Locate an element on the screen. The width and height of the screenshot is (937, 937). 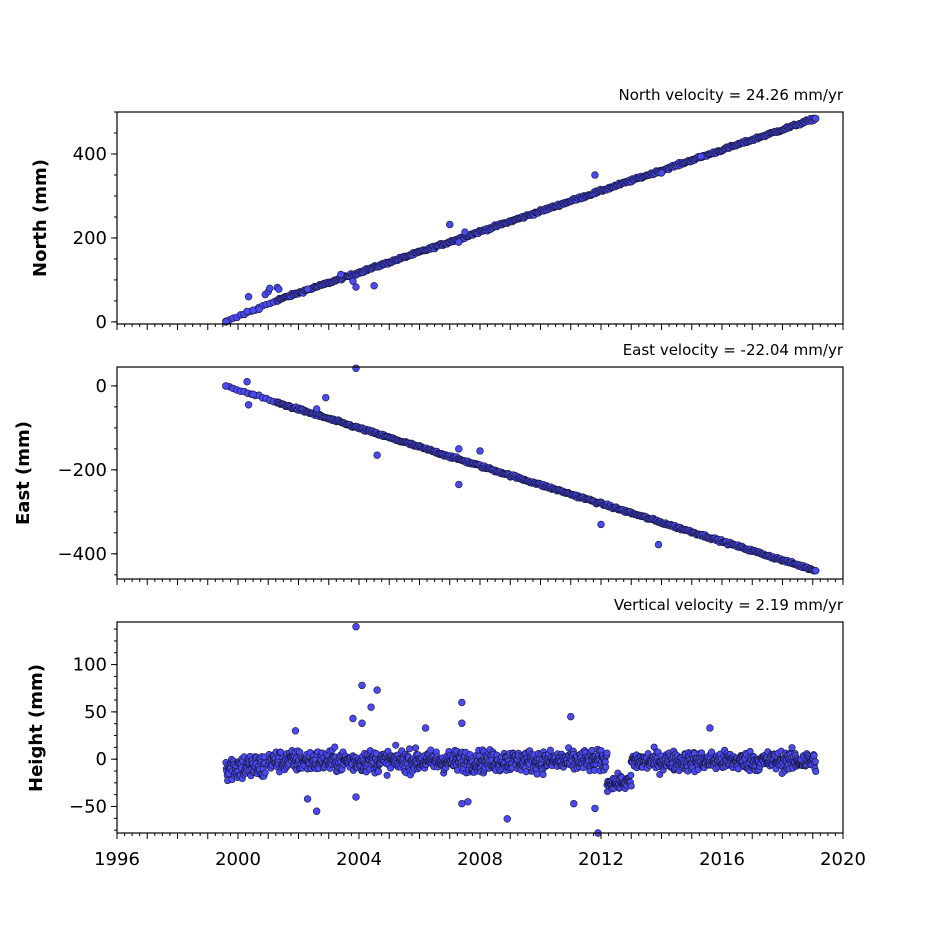
x-tick-label: 2004 is located at coordinates (359, 859).